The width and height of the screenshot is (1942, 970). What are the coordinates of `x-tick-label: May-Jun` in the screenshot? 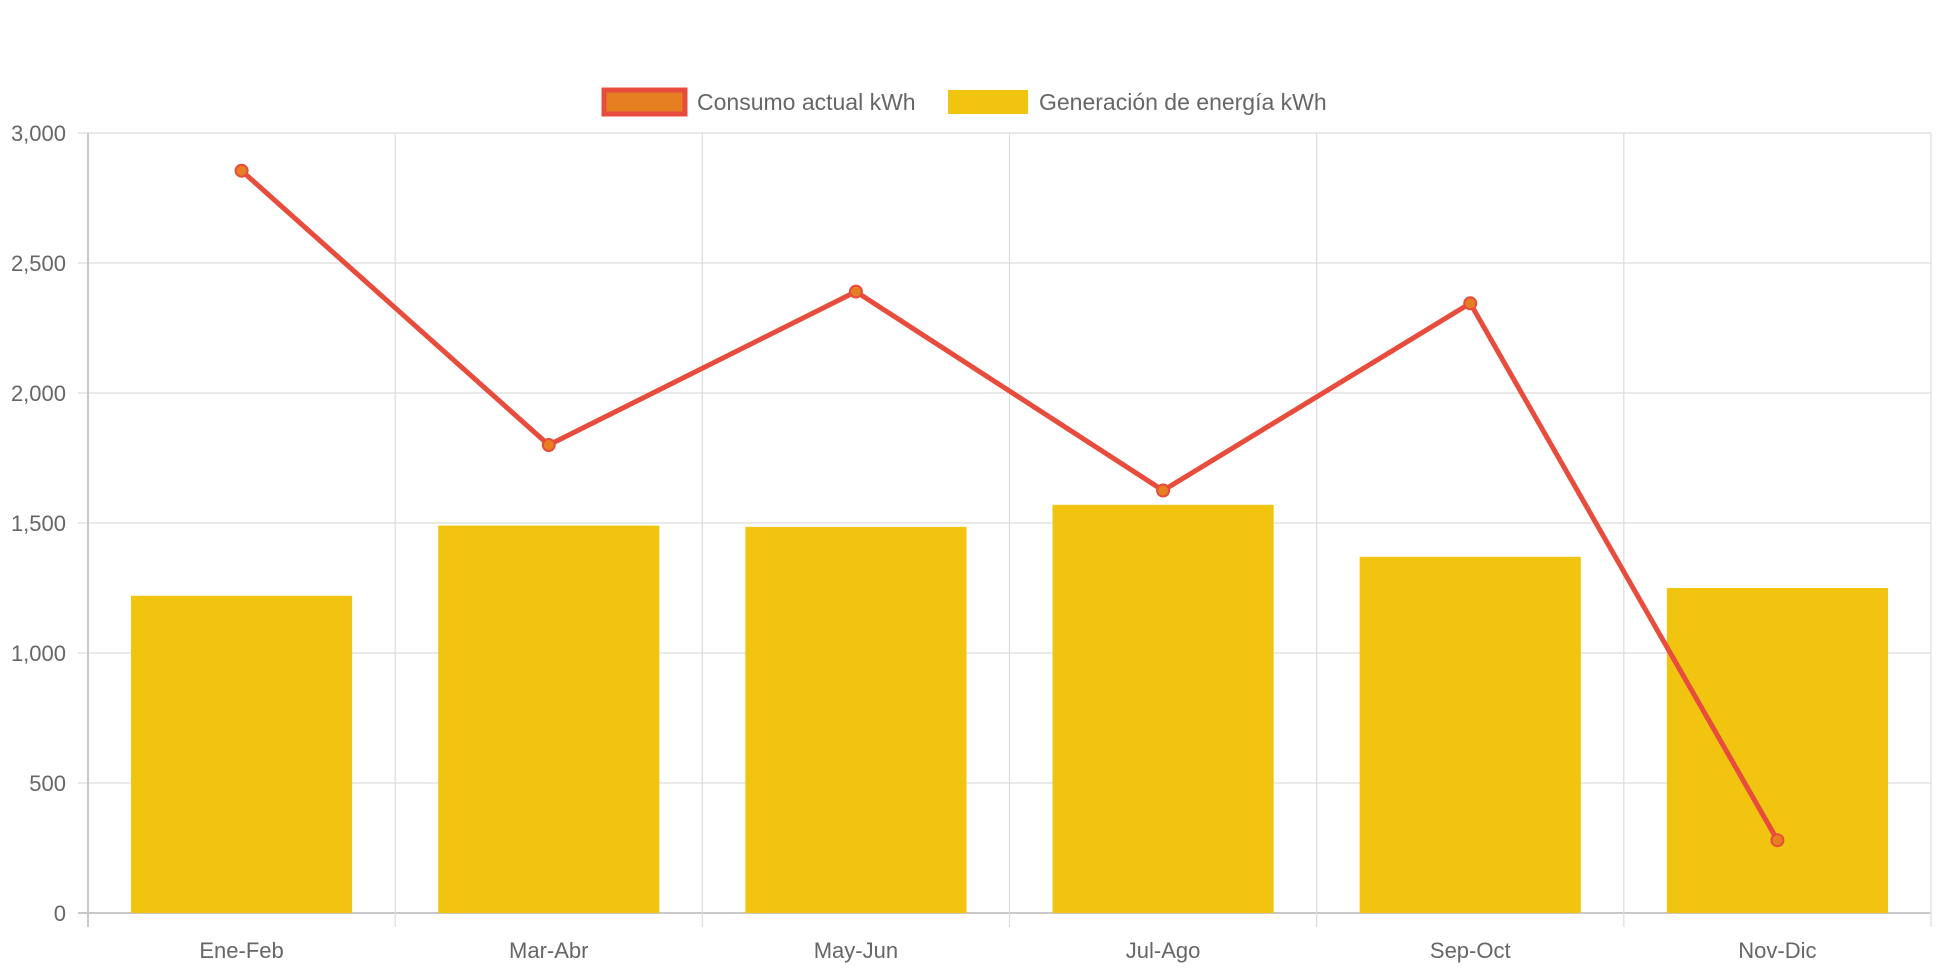 It's located at (856, 950).